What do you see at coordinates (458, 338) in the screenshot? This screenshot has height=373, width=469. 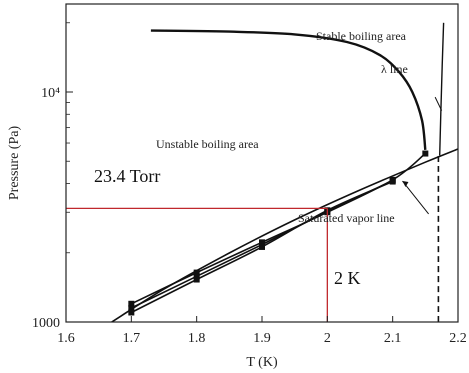 I see `x-tick-label: 2.2` at bounding box center [458, 338].